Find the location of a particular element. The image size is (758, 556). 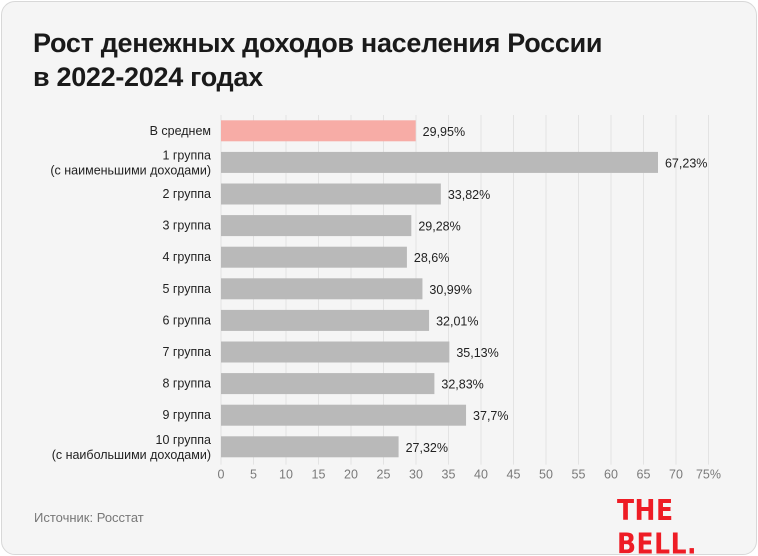

data-label: 29,28% is located at coordinates (439, 227).